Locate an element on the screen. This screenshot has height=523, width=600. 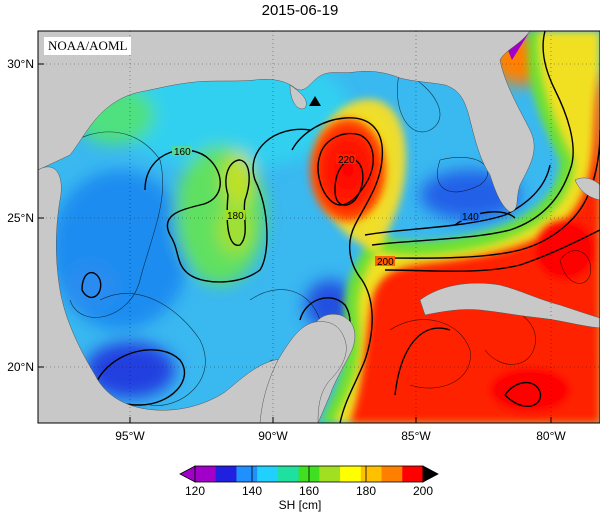
colorbar-tick-label: 180 is located at coordinates (366, 491).